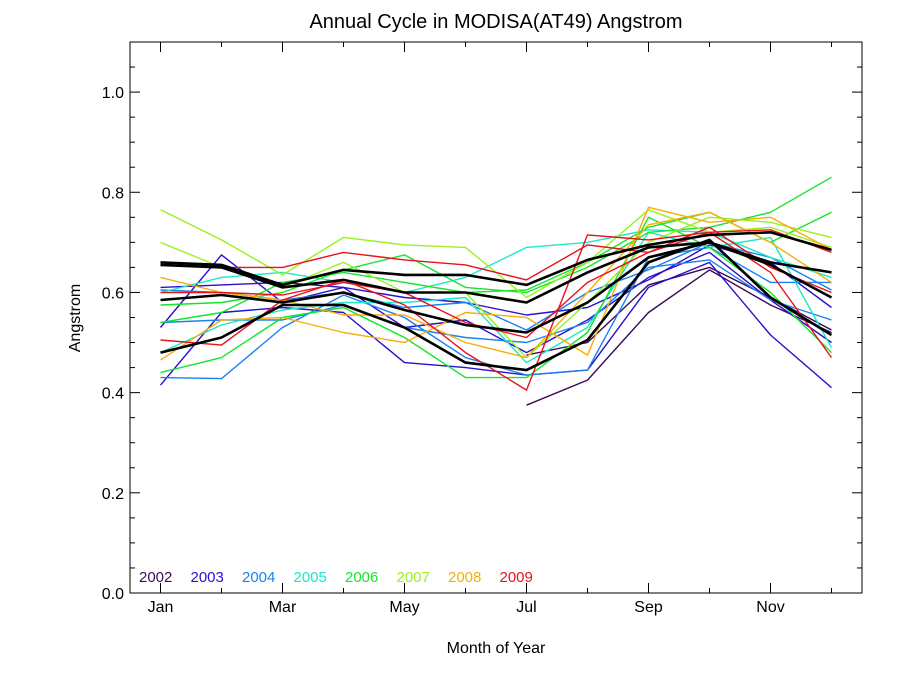 The width and height of the screenshot is (900, 675). What do you see at coordinates (361, 577) in the screenshot?
I see `legend-entry-2006: 2006` at bounding box center [361, 577].